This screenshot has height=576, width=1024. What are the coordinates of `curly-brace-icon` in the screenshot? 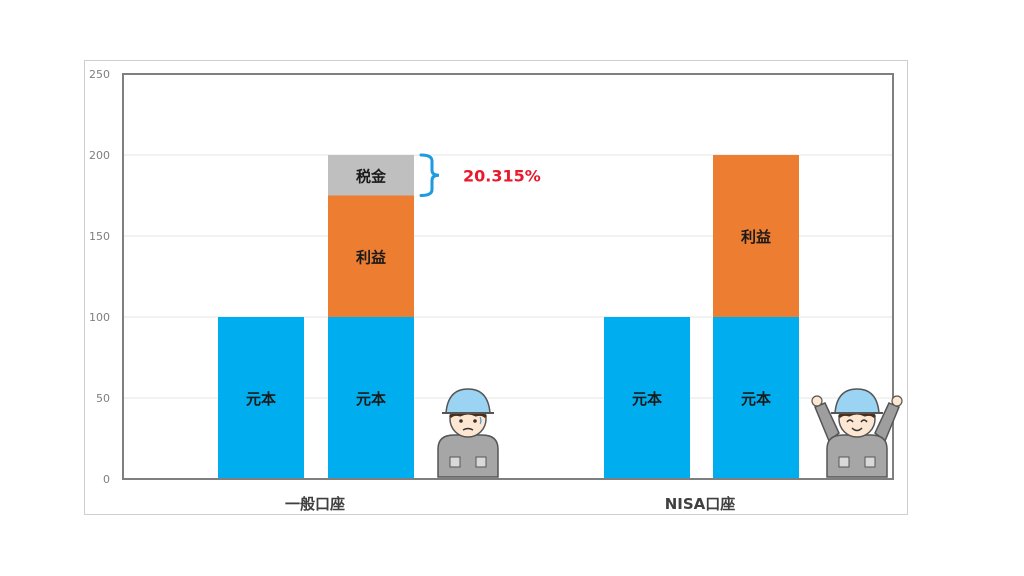 It's located at (429, 175).